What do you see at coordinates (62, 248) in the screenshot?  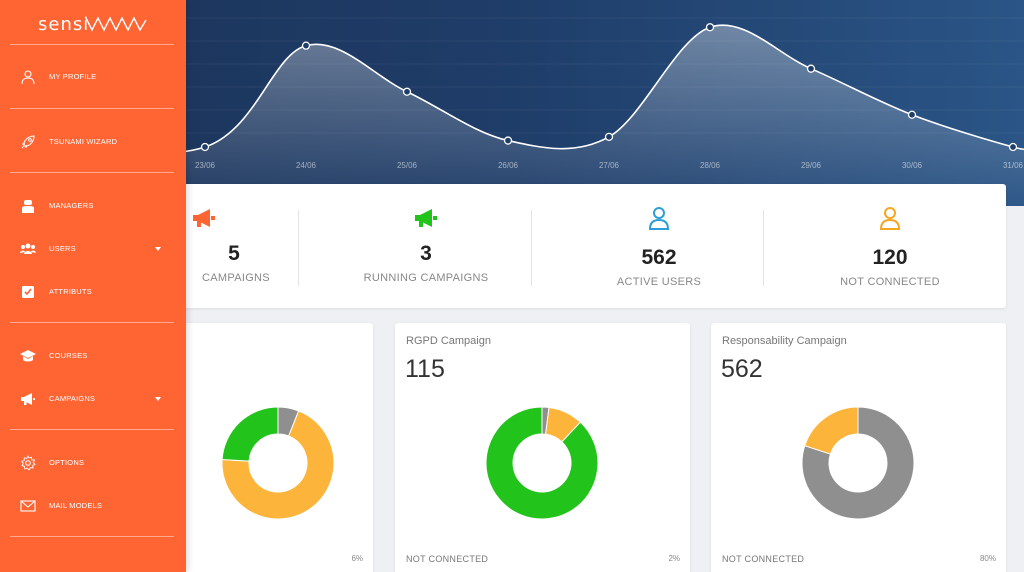 I see `sidebar-item-label: USERS` at bounding box center [62, 248].